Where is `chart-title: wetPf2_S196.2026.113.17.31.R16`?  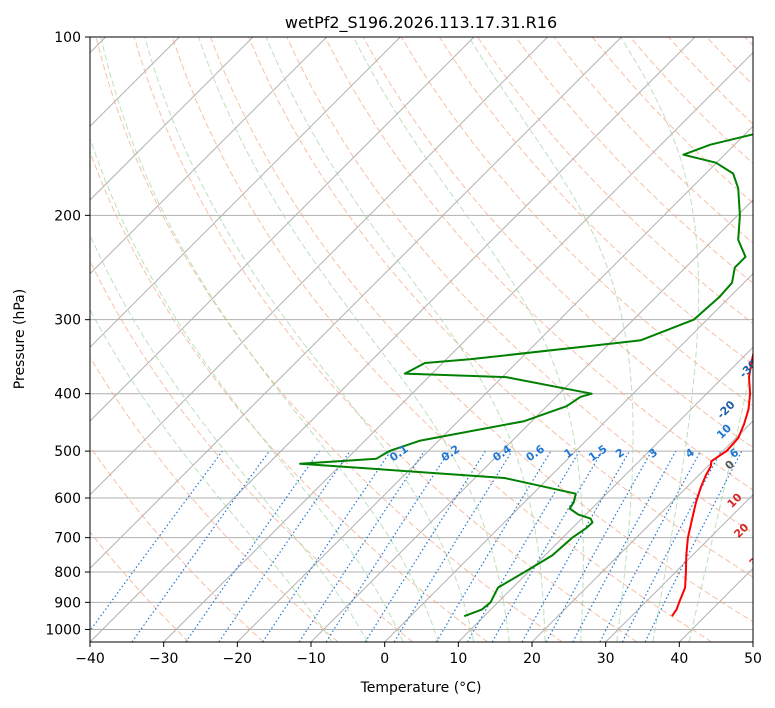 chart-title: wetPf2_S196.2026.113.17.31.R16 is located at coordinates (421, 23).